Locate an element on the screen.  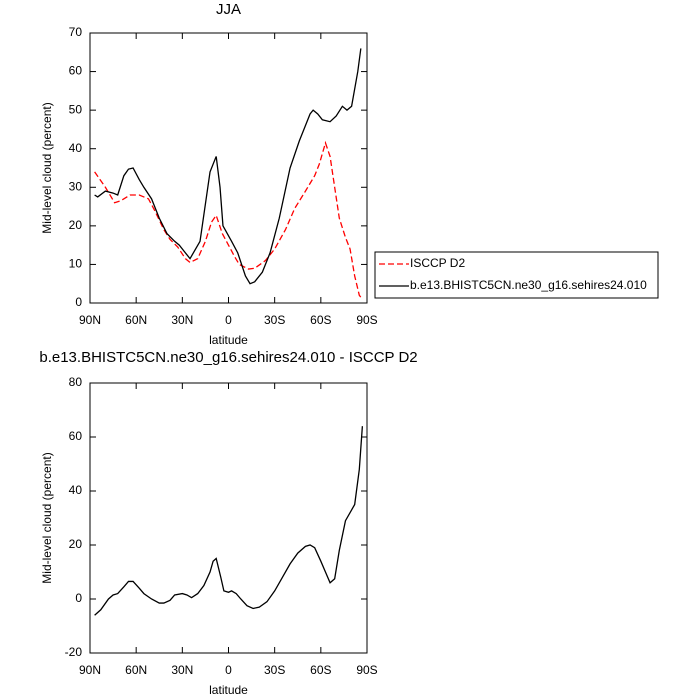
legend-label: b.e13.BHISTC5CN.ne30_g16.sehires24.010 is located at coordinates (528, 285).